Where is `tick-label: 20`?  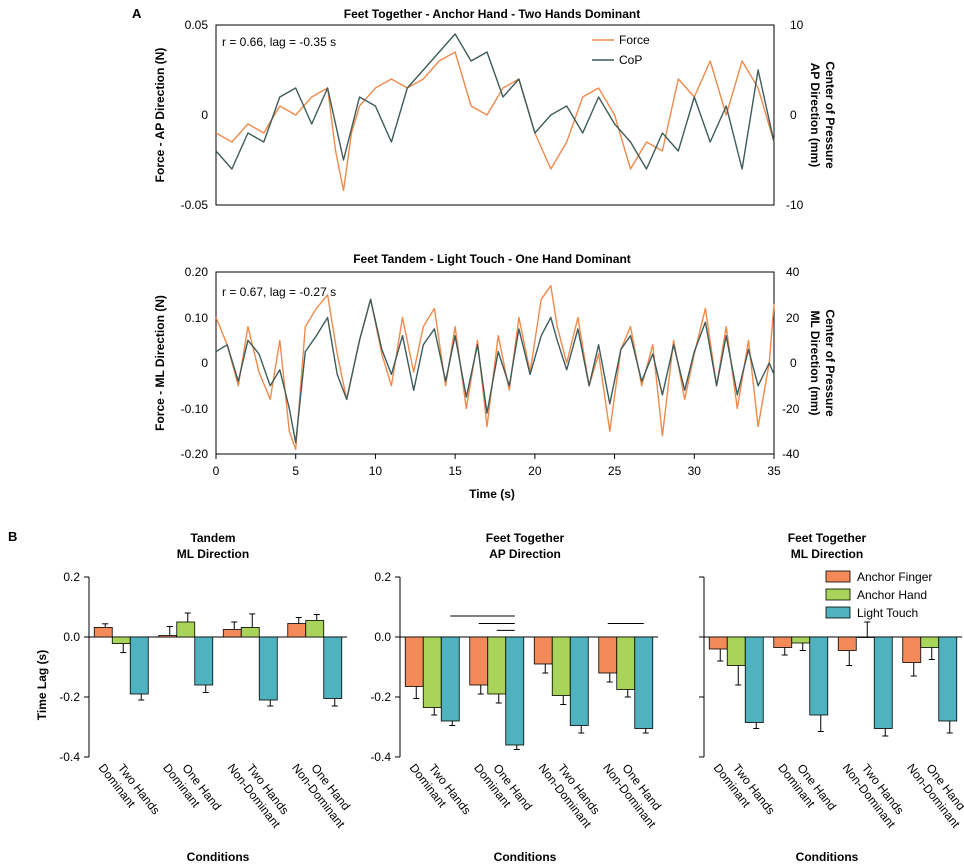 tick-label: 20 is located at coordinates (793, 318).